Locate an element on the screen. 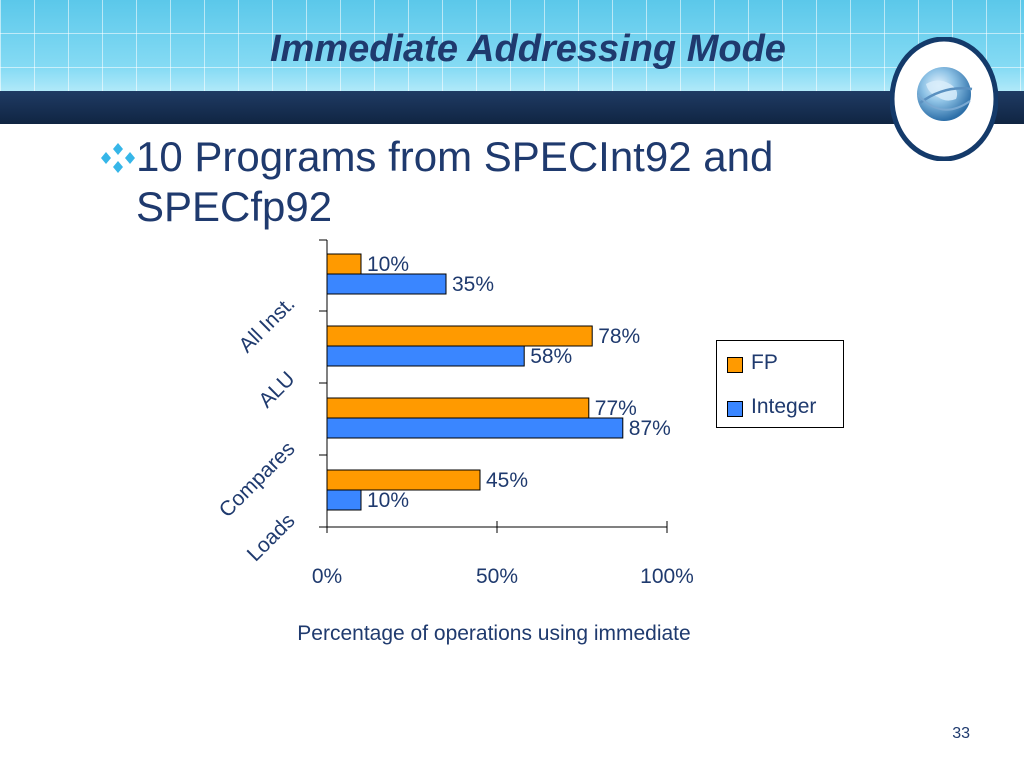  header-dark-band is located at coordinates (512, 107).